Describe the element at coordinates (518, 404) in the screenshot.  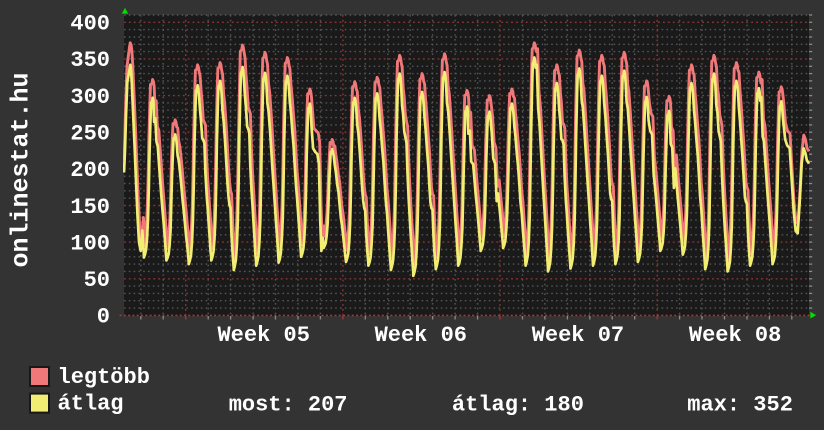
I see `svg-text: átlag: 180` at that location.